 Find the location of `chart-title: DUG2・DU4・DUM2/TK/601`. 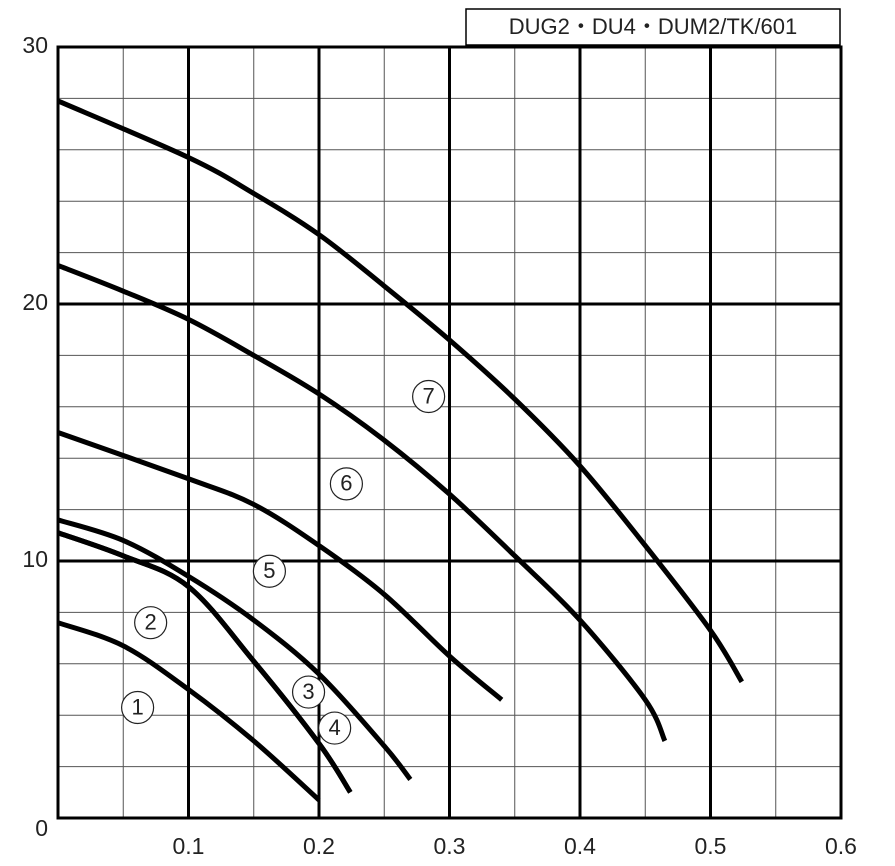

chart-title: DUG2・DU4・DUM2/TK/601 is located at coordinates (653, 26).